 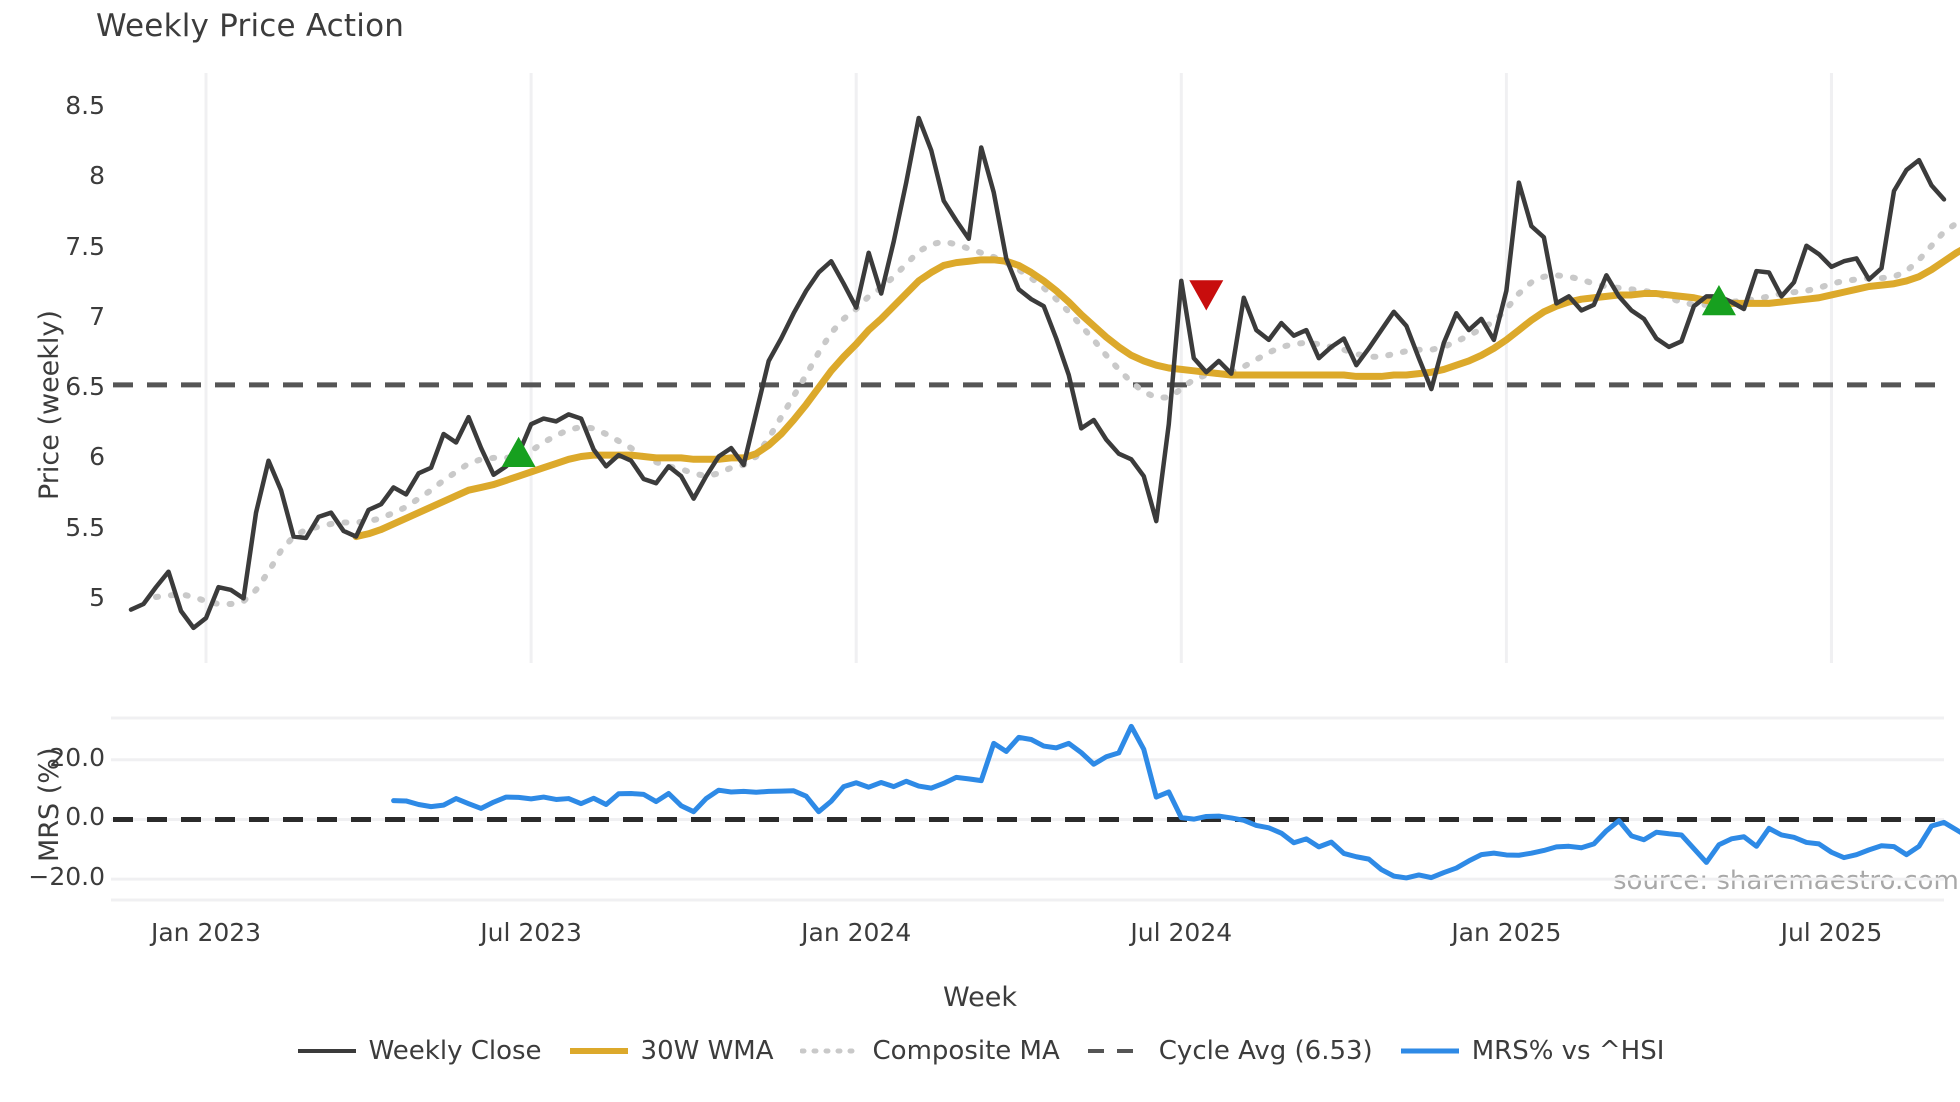 What do you see at coordinates (250, 26) in the screenshot?
I see `chart-title: Weekly Price Action` at bounding box center [250, 26].